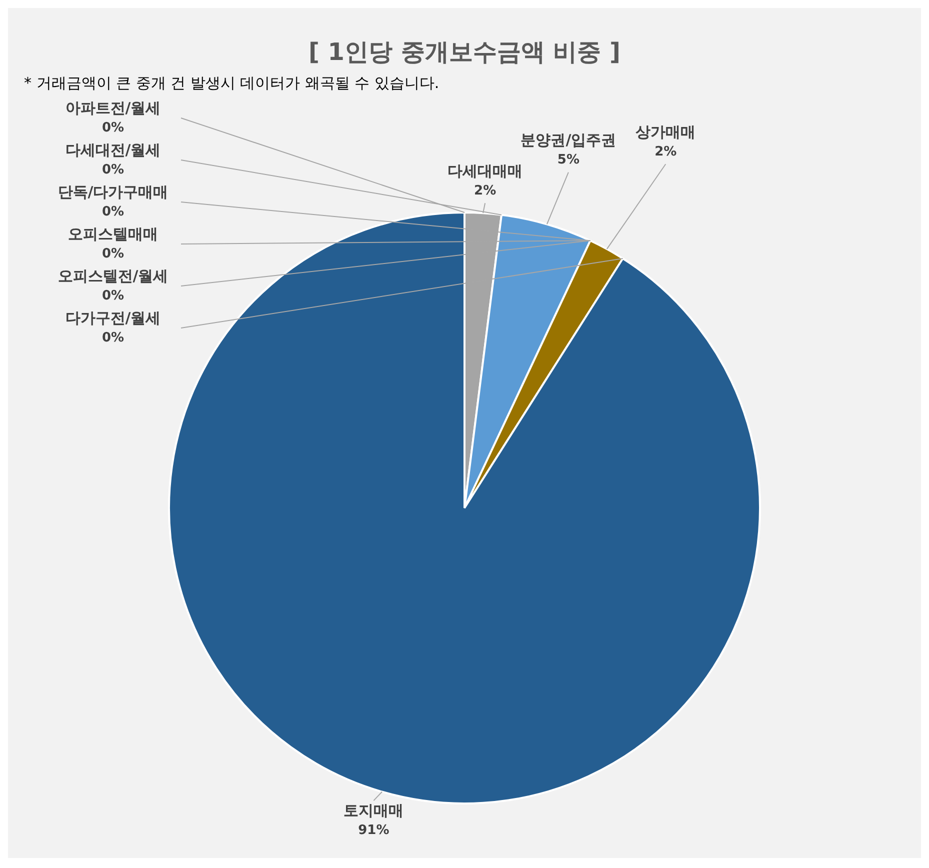 The image size is (929, 868). Describe the element at coordinates (666, 132) in the screenshot. I see `slice-label: 상가매매` at that location.